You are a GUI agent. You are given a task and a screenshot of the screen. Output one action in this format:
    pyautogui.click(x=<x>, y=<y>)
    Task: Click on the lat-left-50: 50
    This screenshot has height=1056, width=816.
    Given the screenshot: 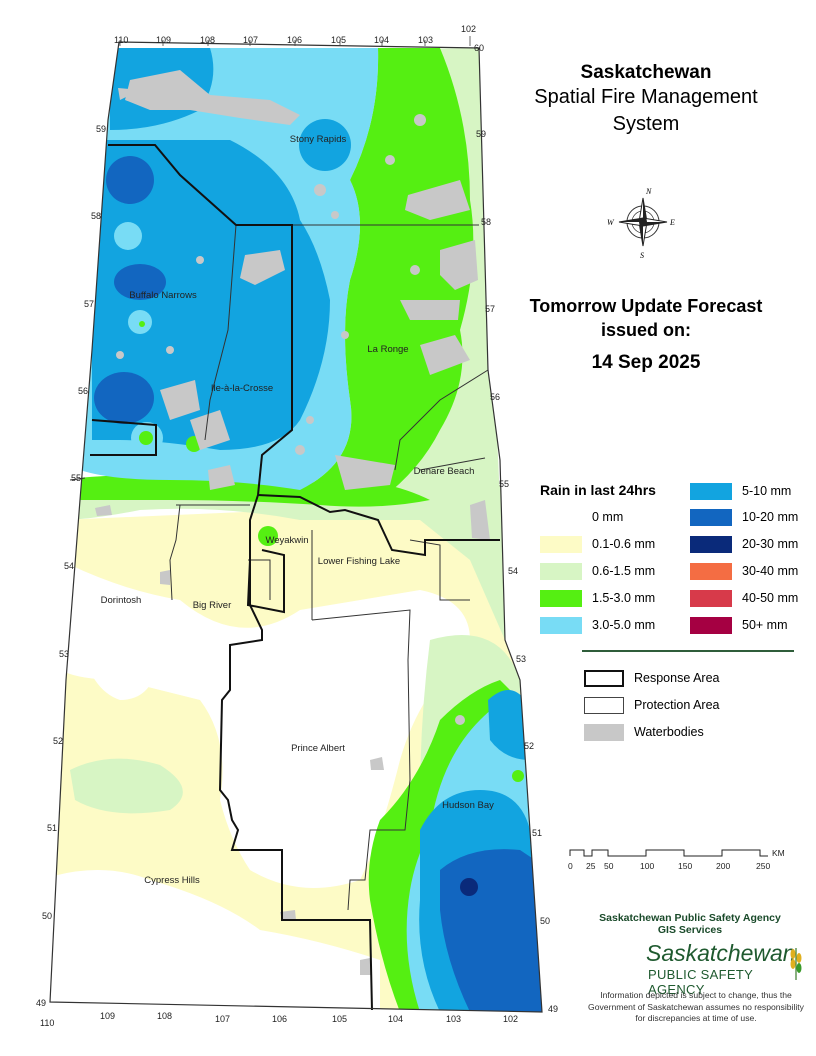 What is the action you would take?
    pyautogui.click(x=47, y=916)
    